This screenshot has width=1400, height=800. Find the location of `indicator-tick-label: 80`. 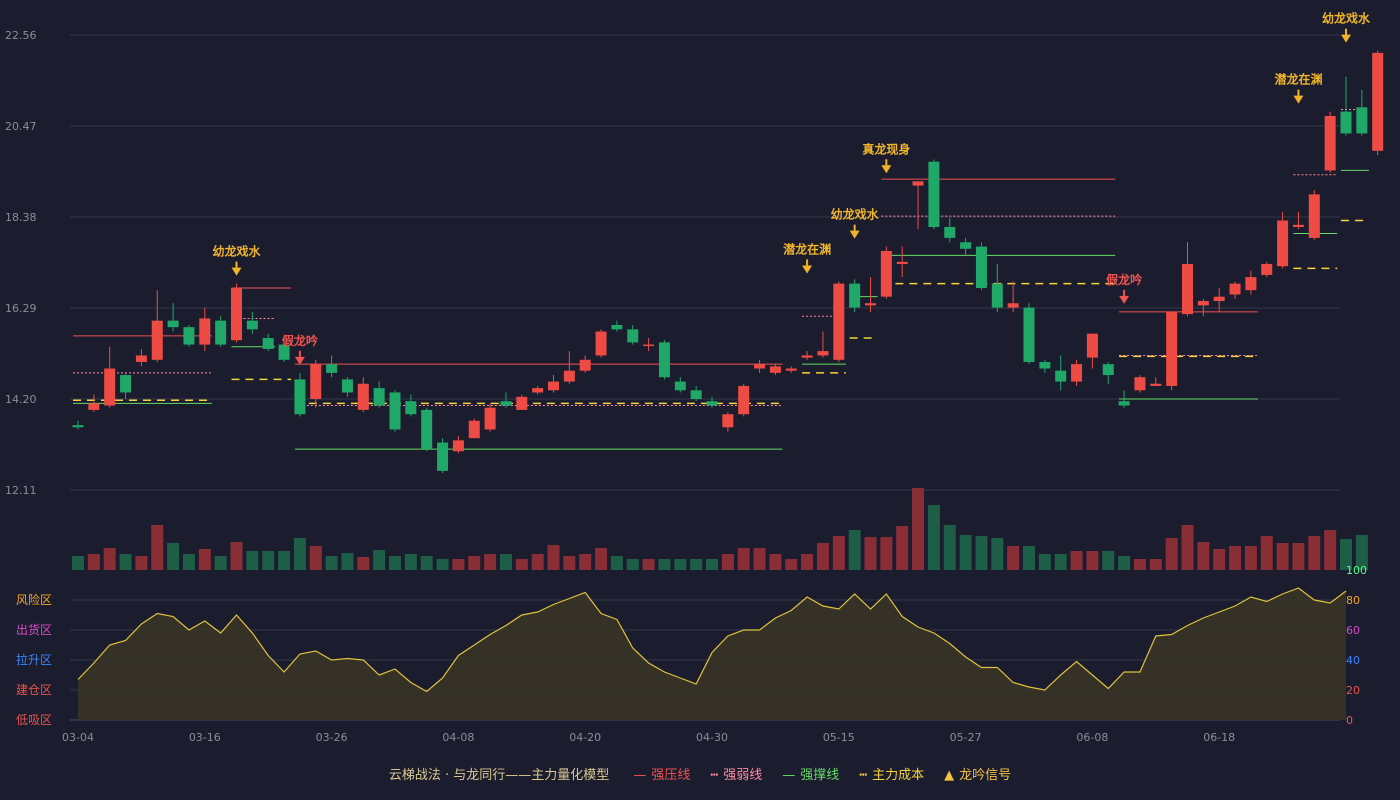

indicator-tick-label: 80 is located at coordinates (1353, 600).